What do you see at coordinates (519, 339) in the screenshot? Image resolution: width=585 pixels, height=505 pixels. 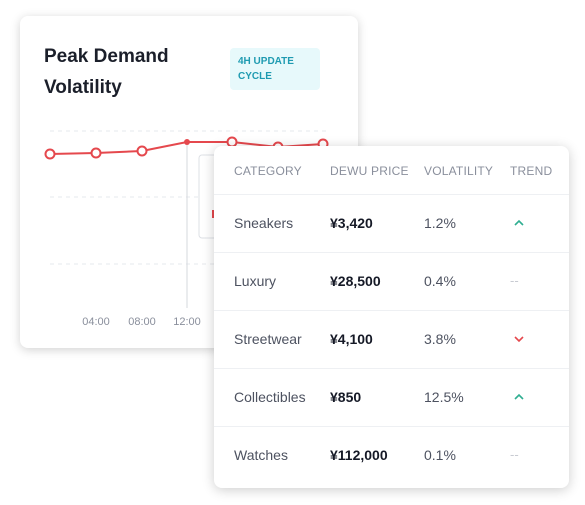 I see `trend-down-icon` at bounding box center [519, 339].